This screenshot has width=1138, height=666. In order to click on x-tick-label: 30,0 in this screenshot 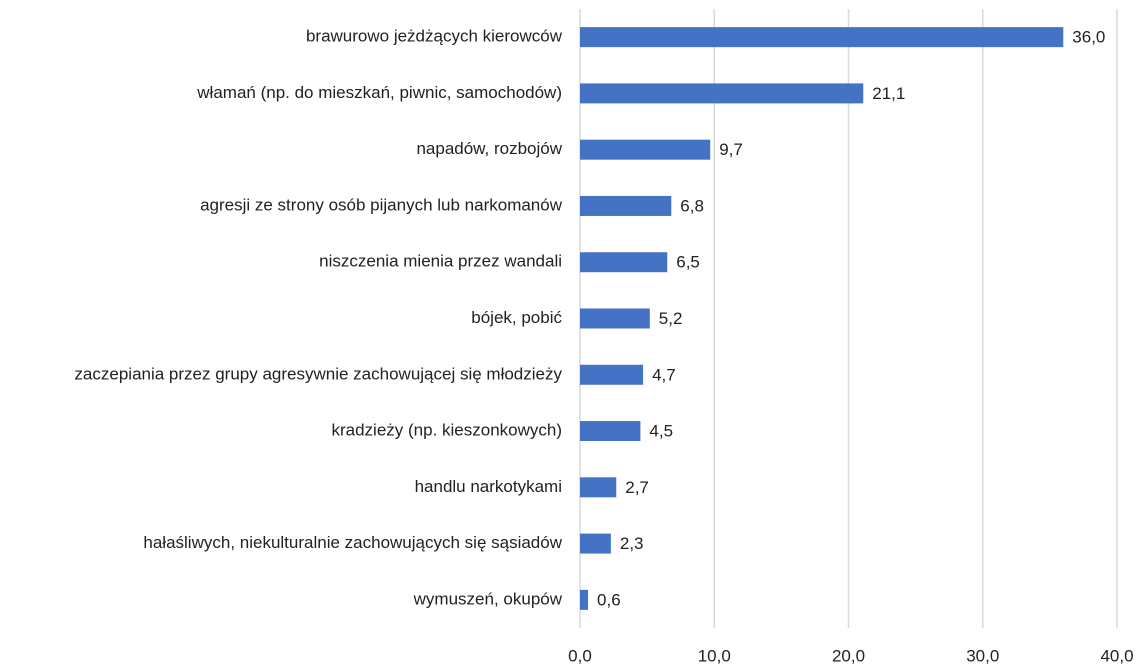, I will do `click(982, 655)`.